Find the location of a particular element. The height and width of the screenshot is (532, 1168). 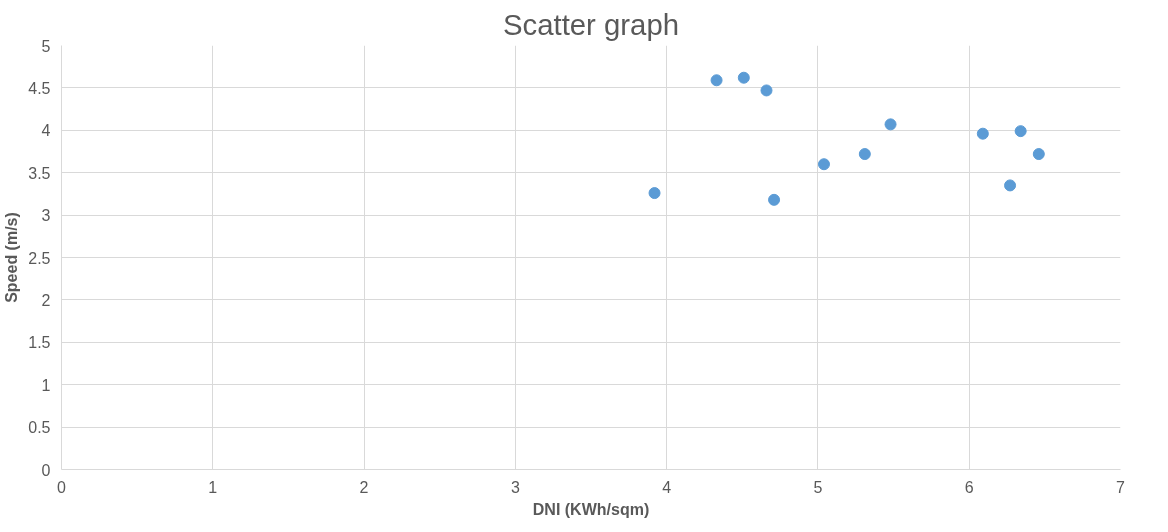

y-tick-label: 1.5 is located at coordinates (39, 343).